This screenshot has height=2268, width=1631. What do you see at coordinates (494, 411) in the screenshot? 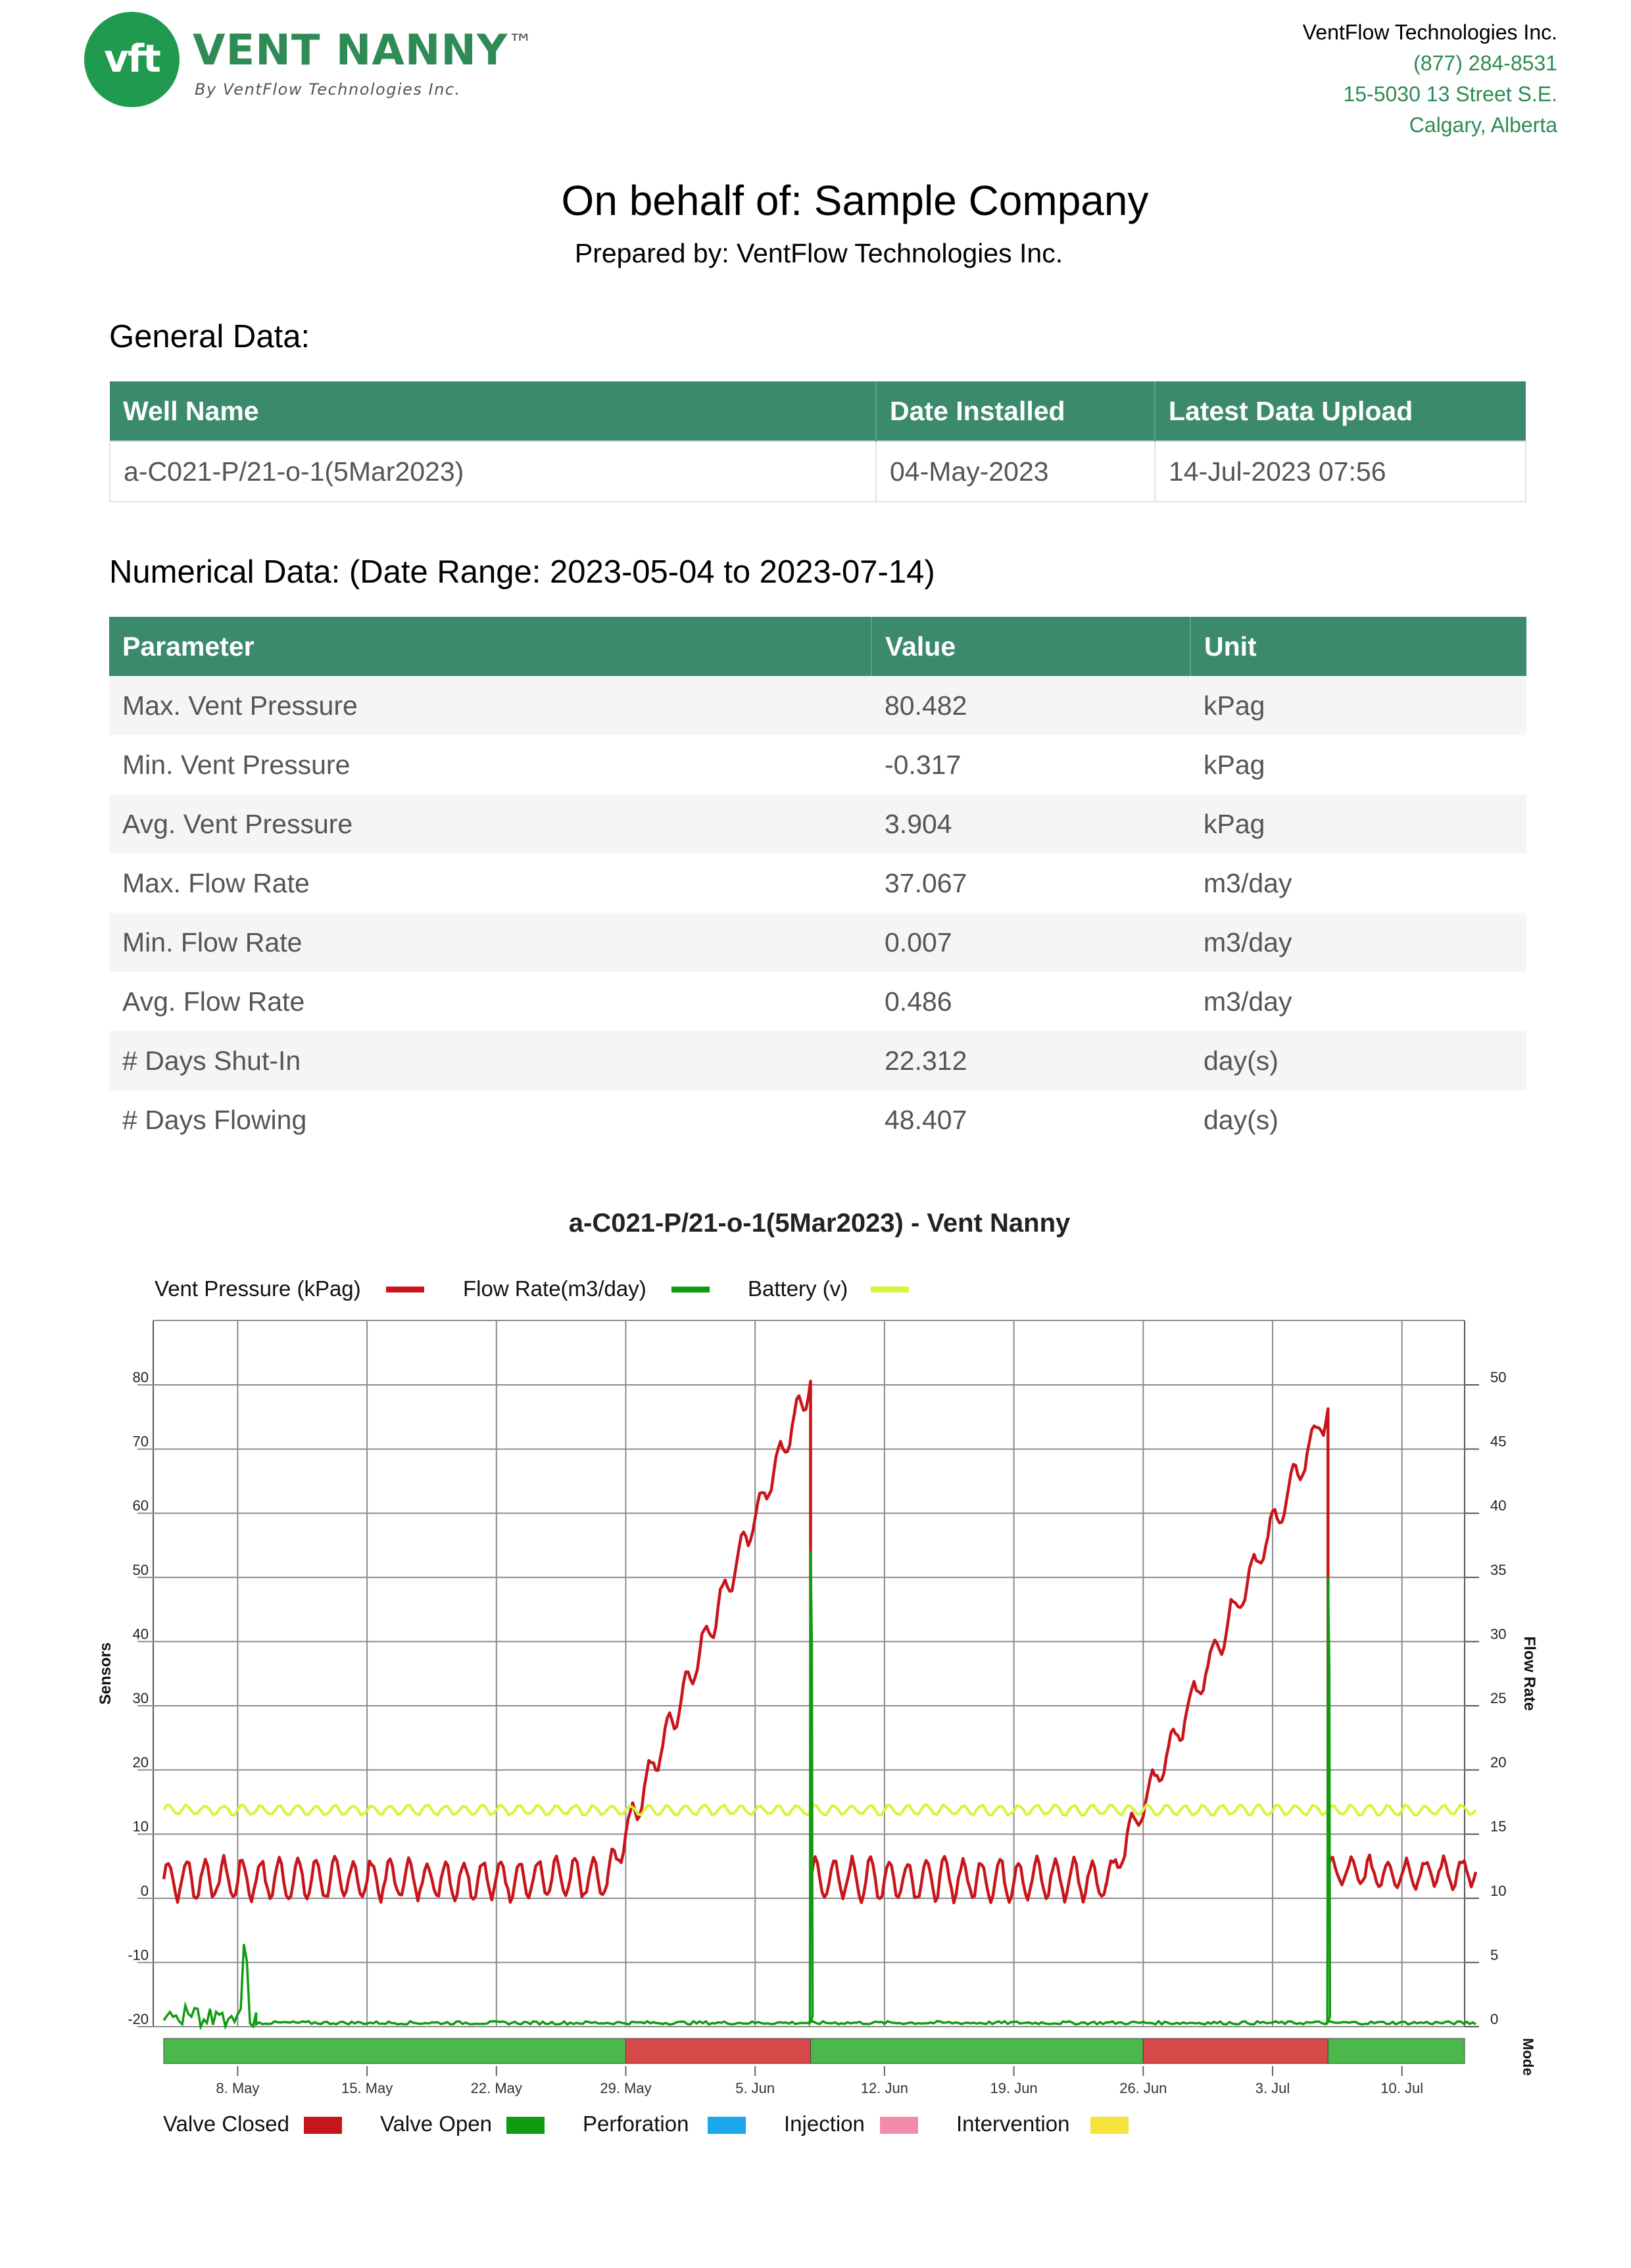
I see `column-header: Well Name` at bounding box center [494, 411].